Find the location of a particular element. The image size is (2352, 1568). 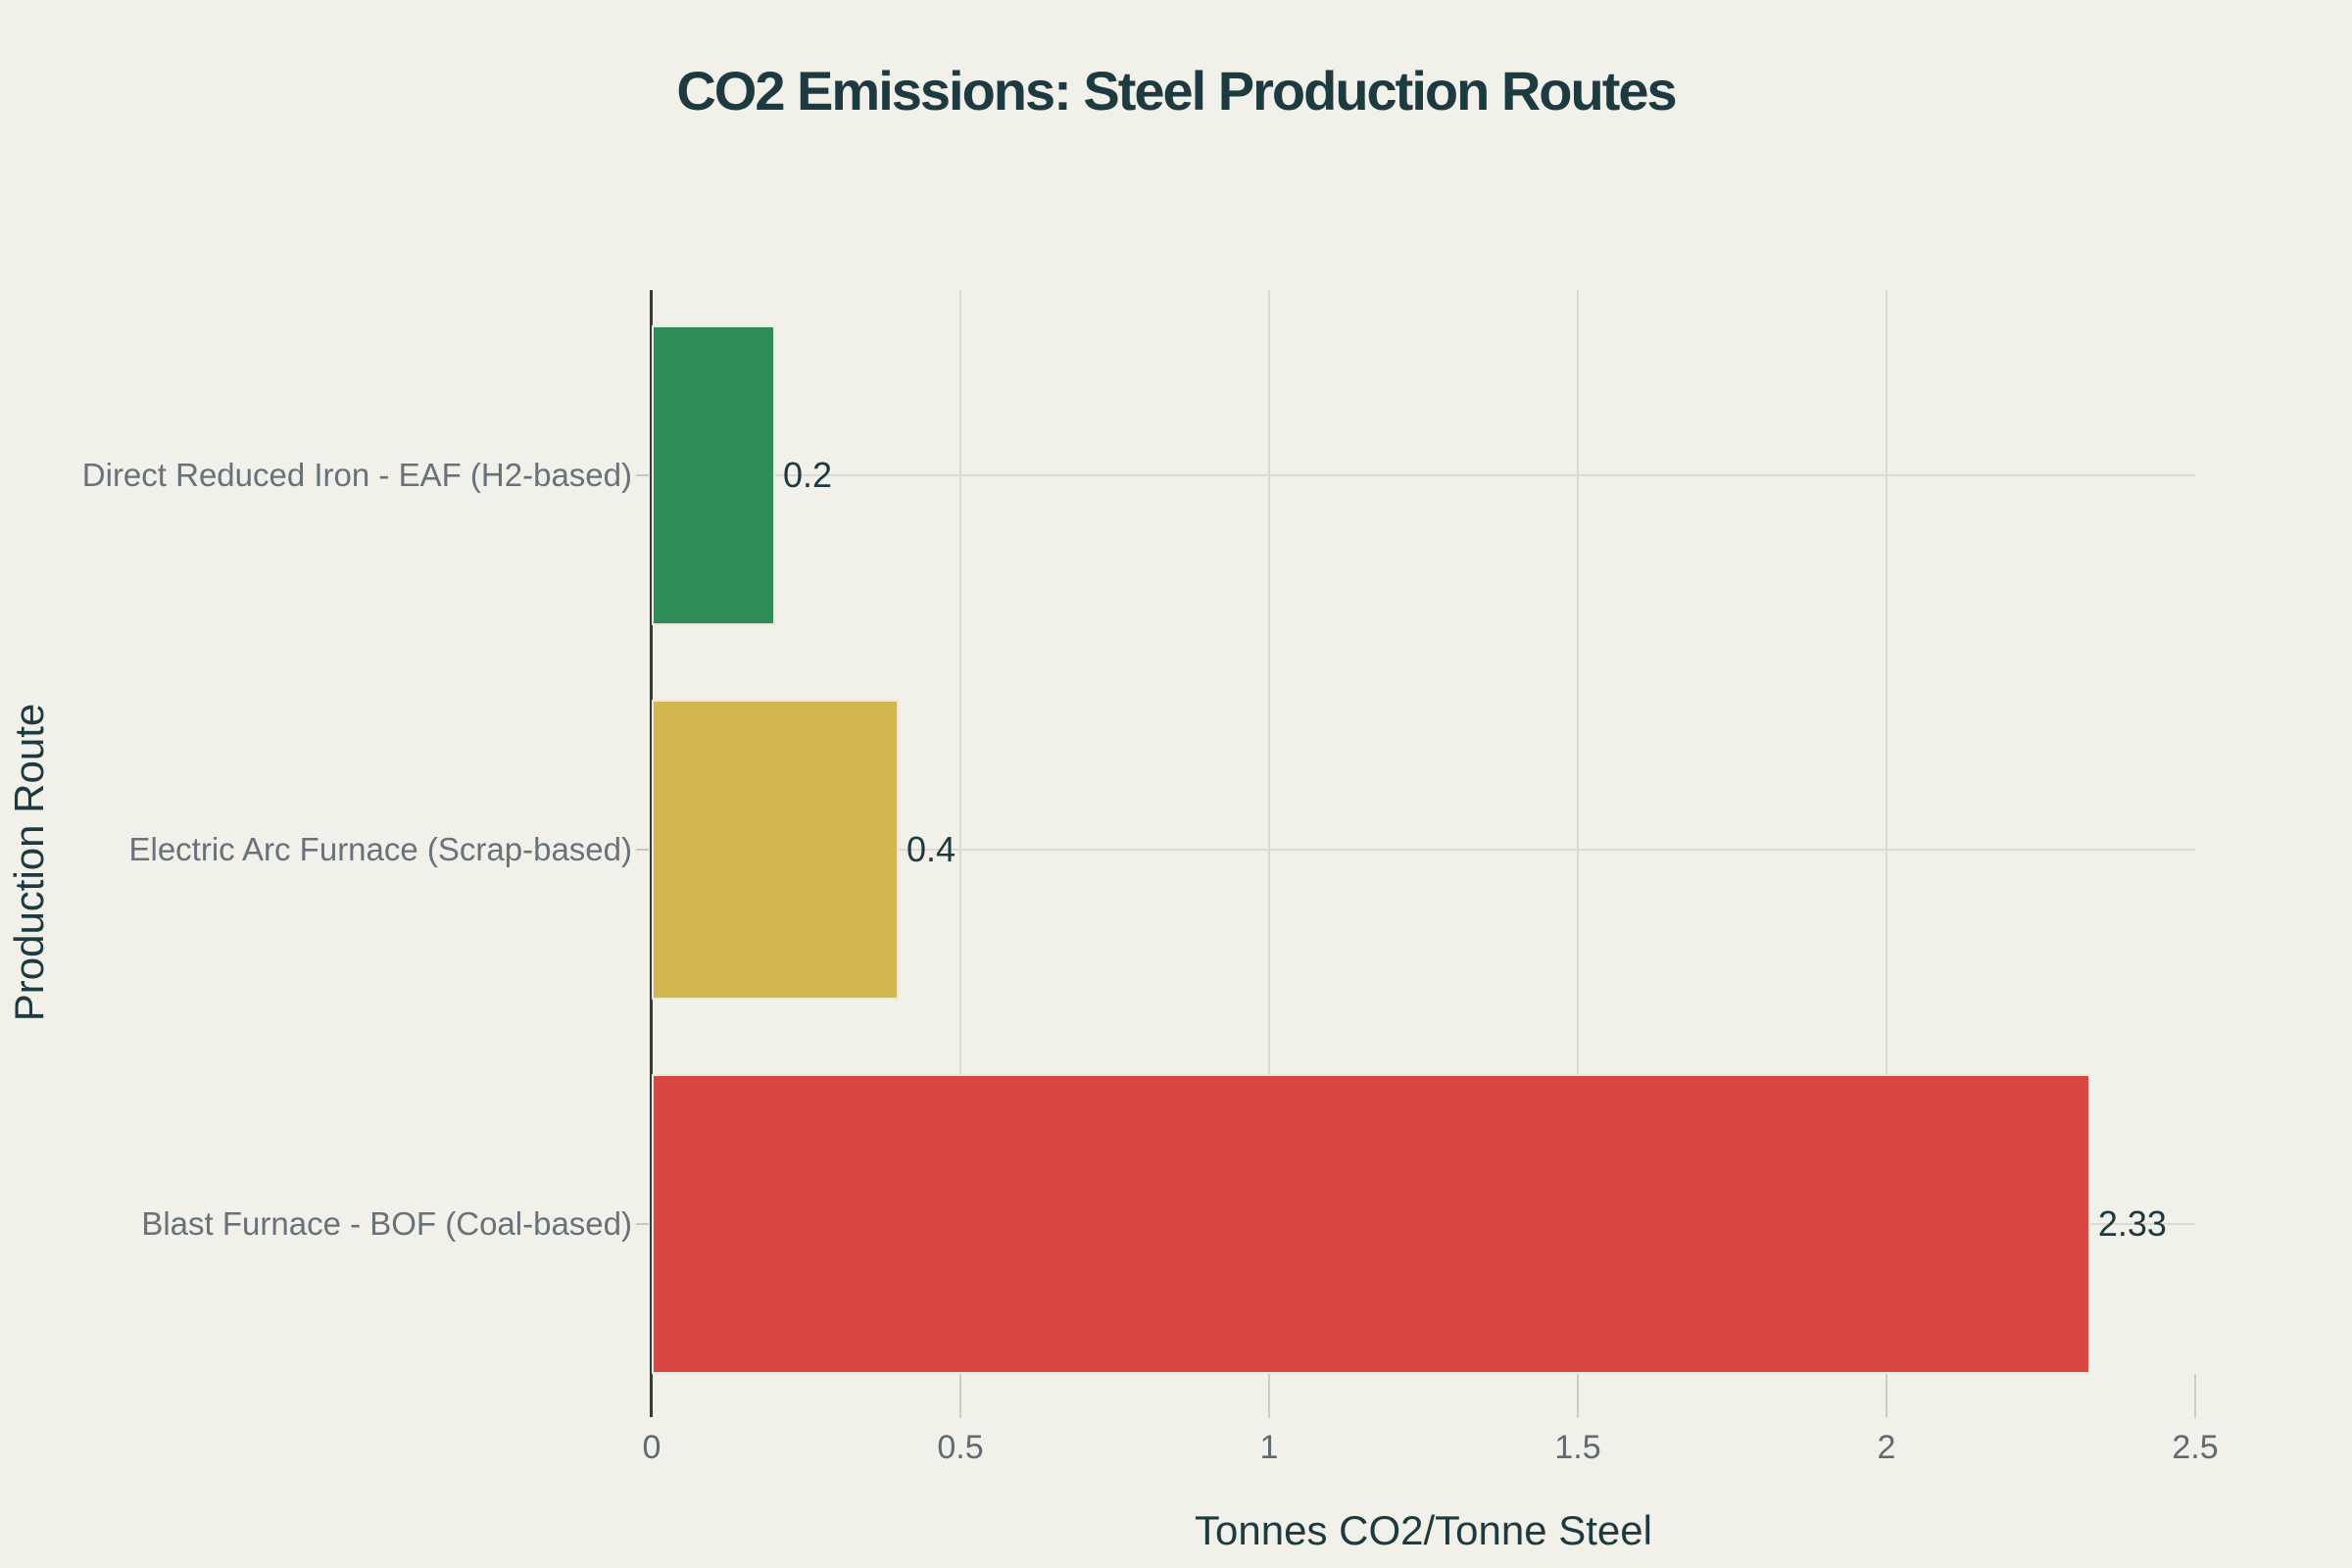

x-axis-title: Tonnes CO2/Tonne Steel is located at coordinates (1423, 1530).